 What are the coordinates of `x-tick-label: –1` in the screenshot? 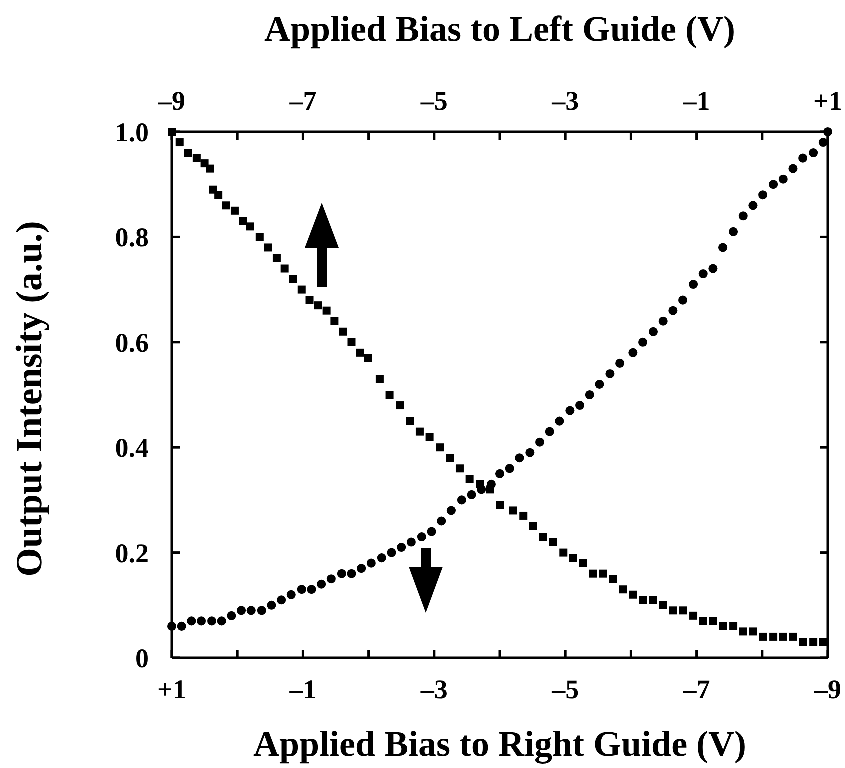 It's located at (302, 689).